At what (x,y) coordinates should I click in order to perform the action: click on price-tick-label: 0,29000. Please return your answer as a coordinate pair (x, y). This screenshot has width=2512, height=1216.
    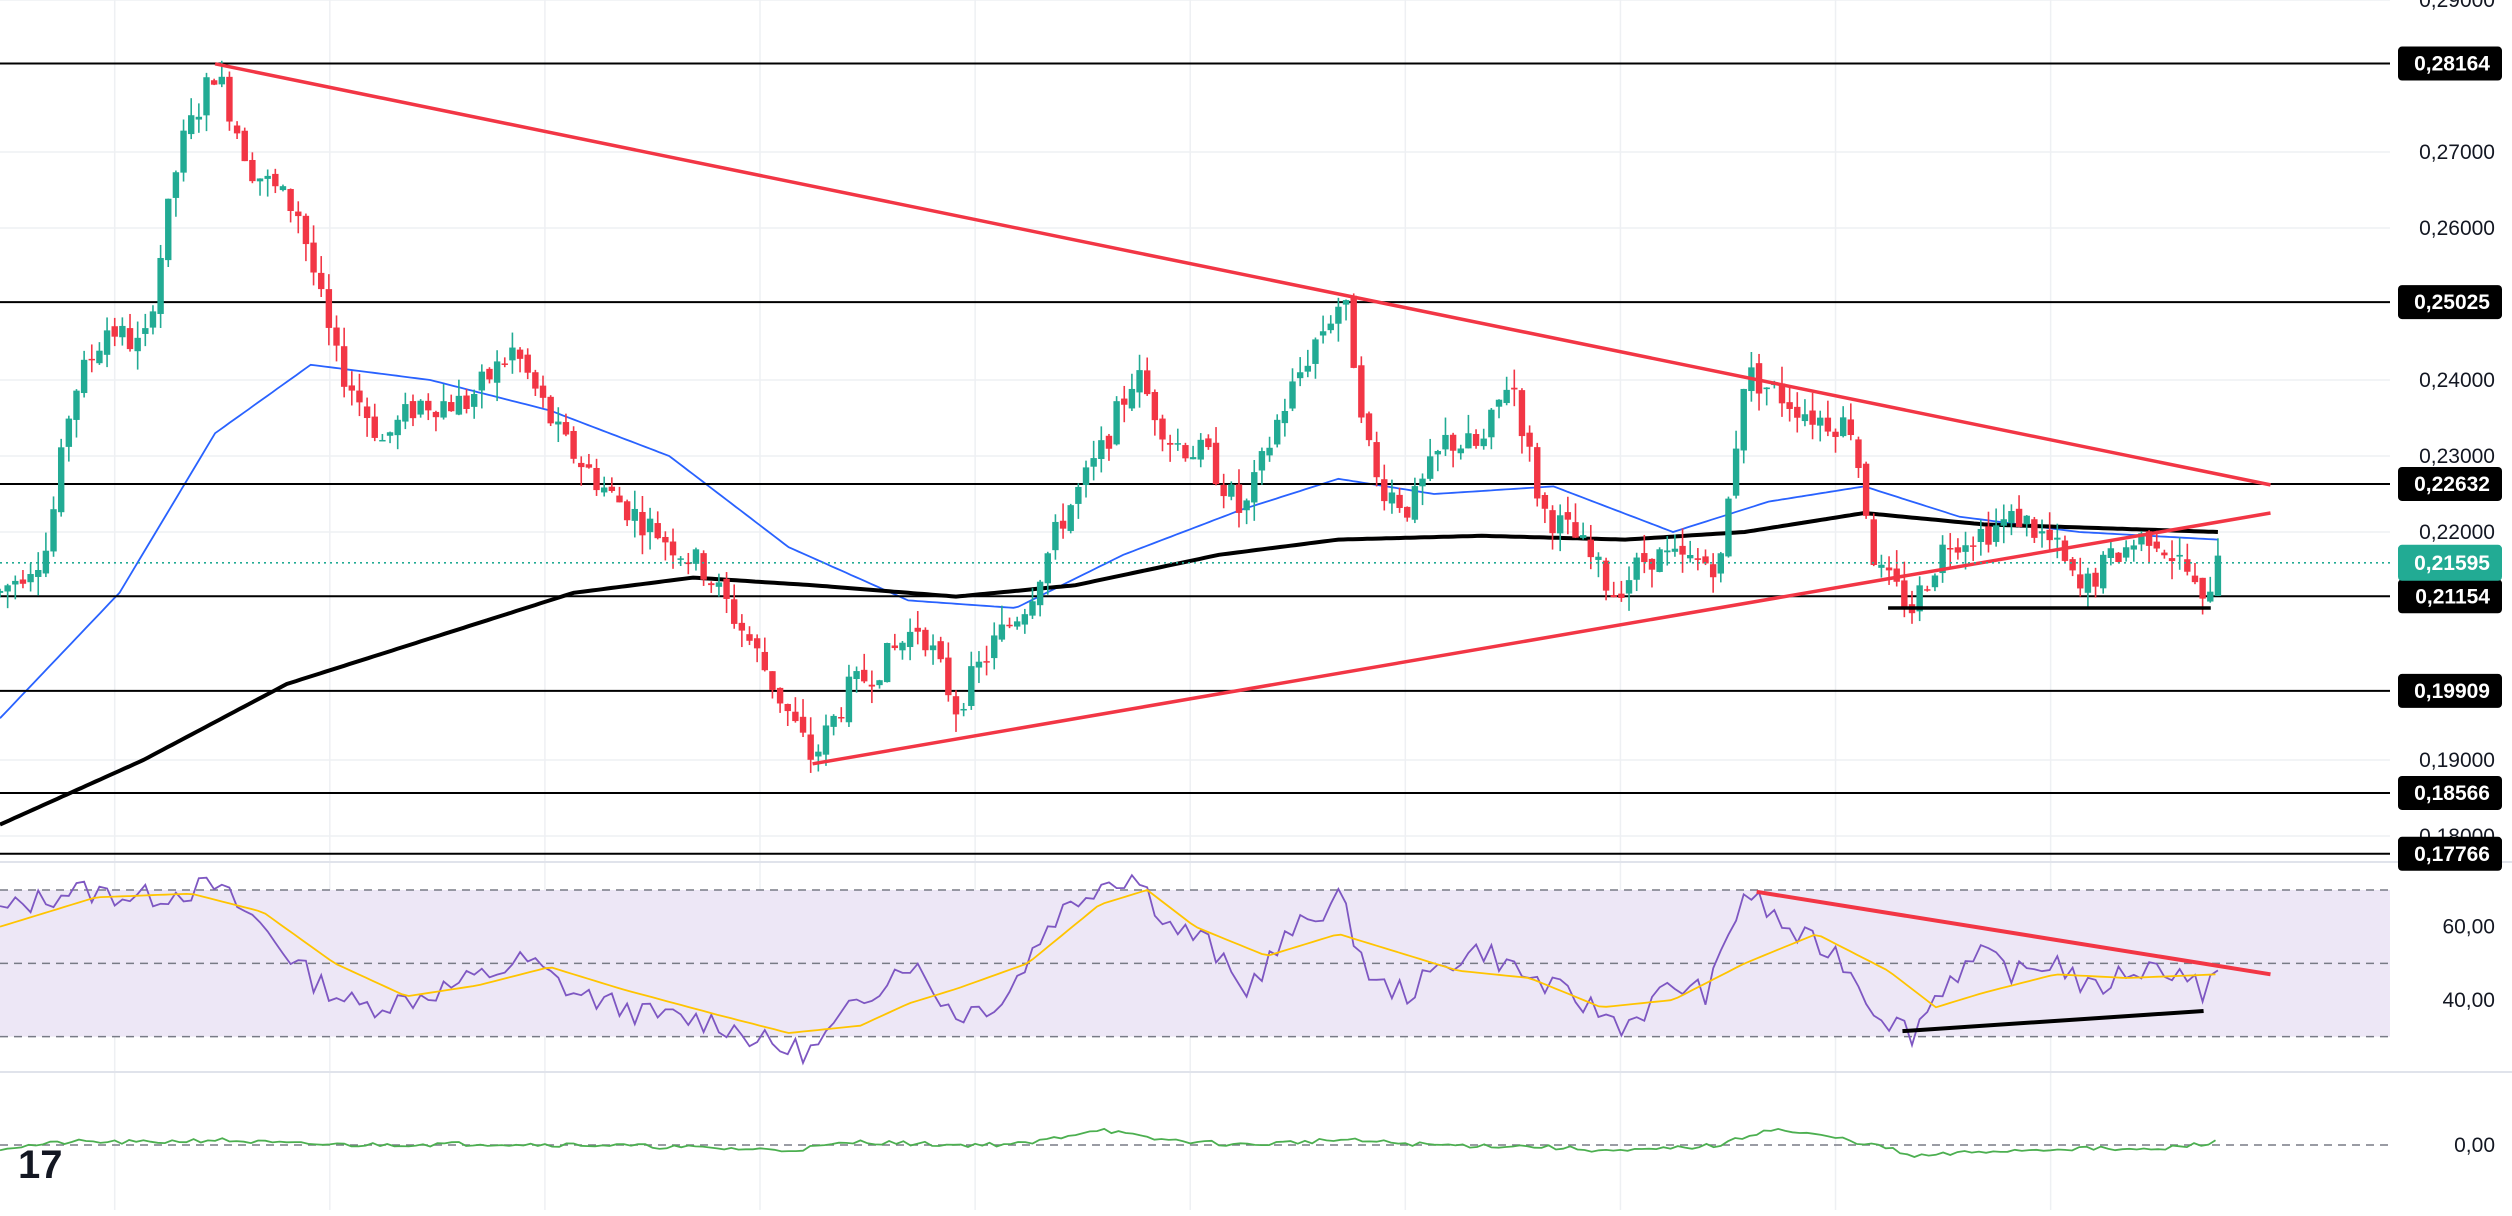
    Looking at the image, I should click on (2457, 6).